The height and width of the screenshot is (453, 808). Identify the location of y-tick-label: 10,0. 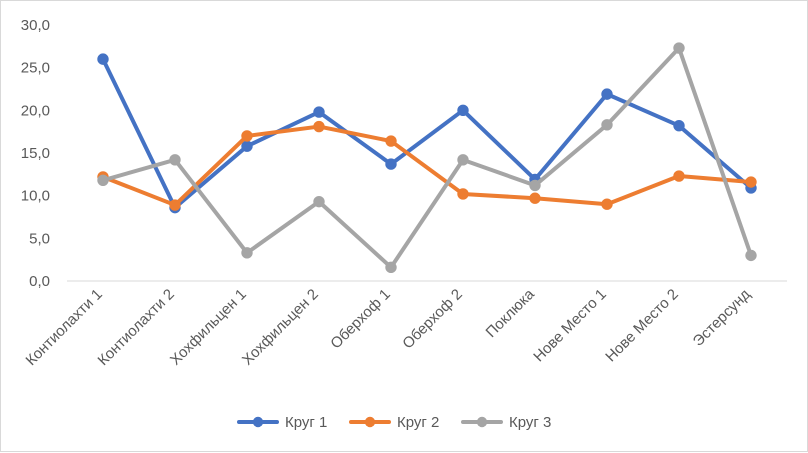
(35, 196).